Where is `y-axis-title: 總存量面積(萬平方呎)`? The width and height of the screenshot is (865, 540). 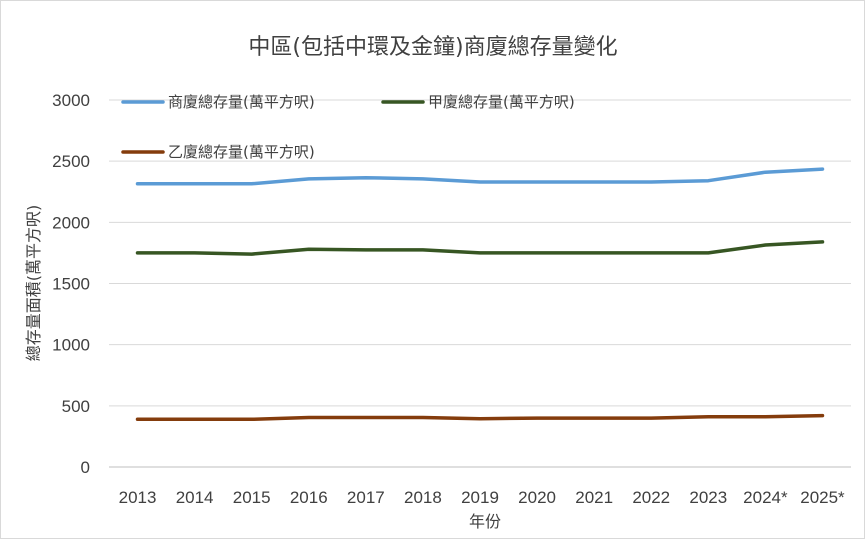 y-axis-title: 總存量面積(萬平方呎) is located at coordinates (33, 283).